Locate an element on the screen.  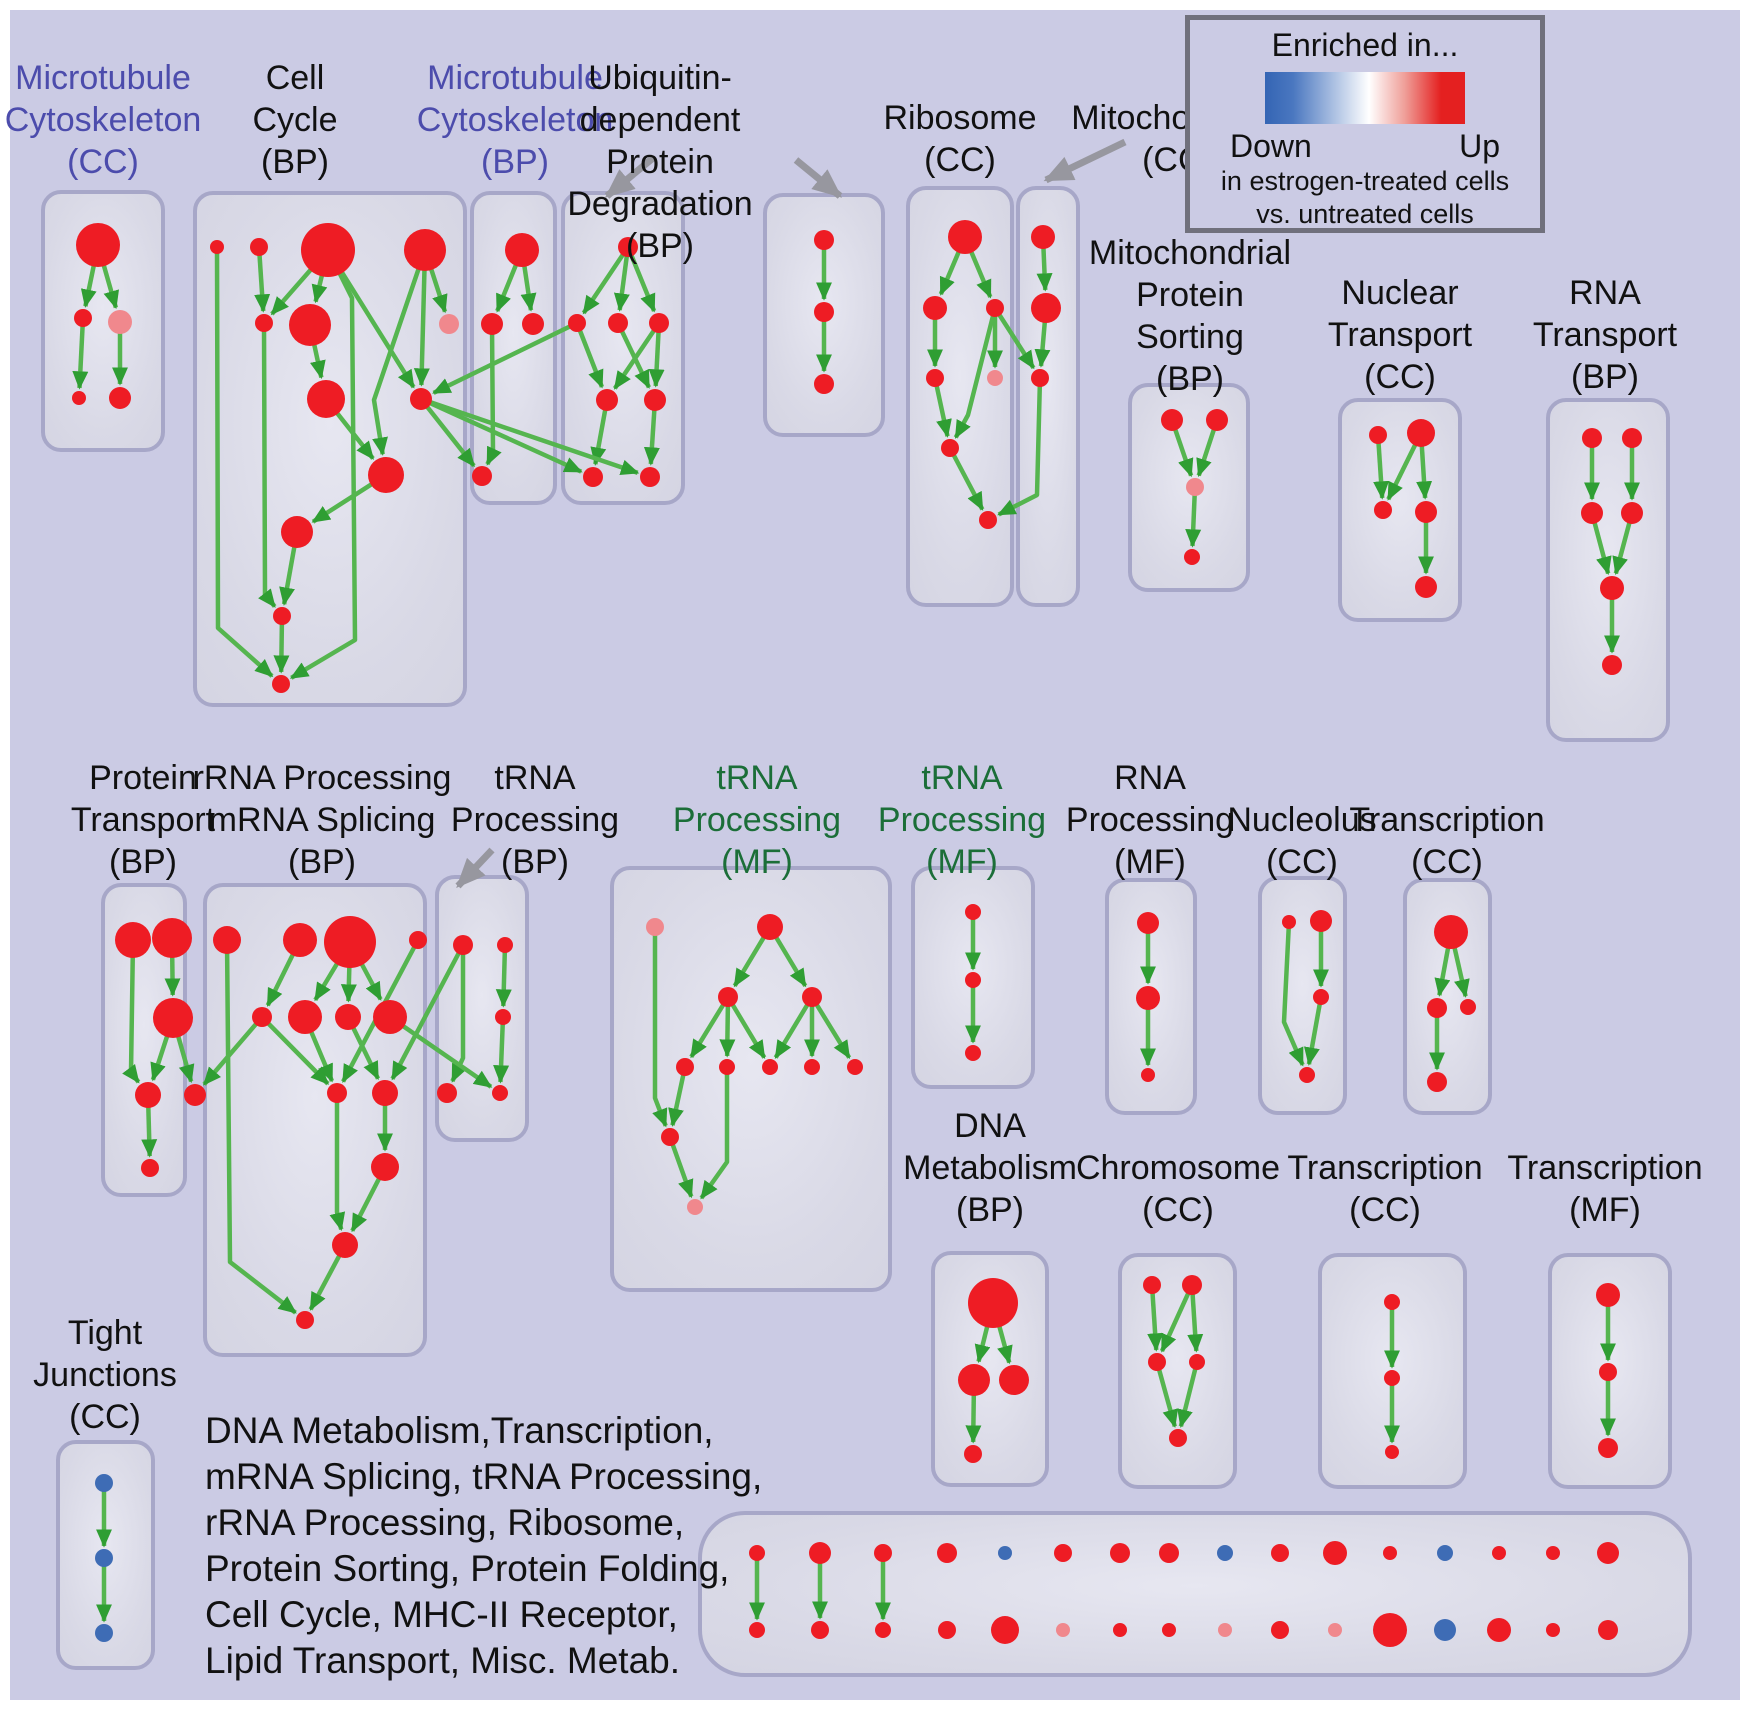
cluster-box-nucleolus is located at coordinates (1302, 995).